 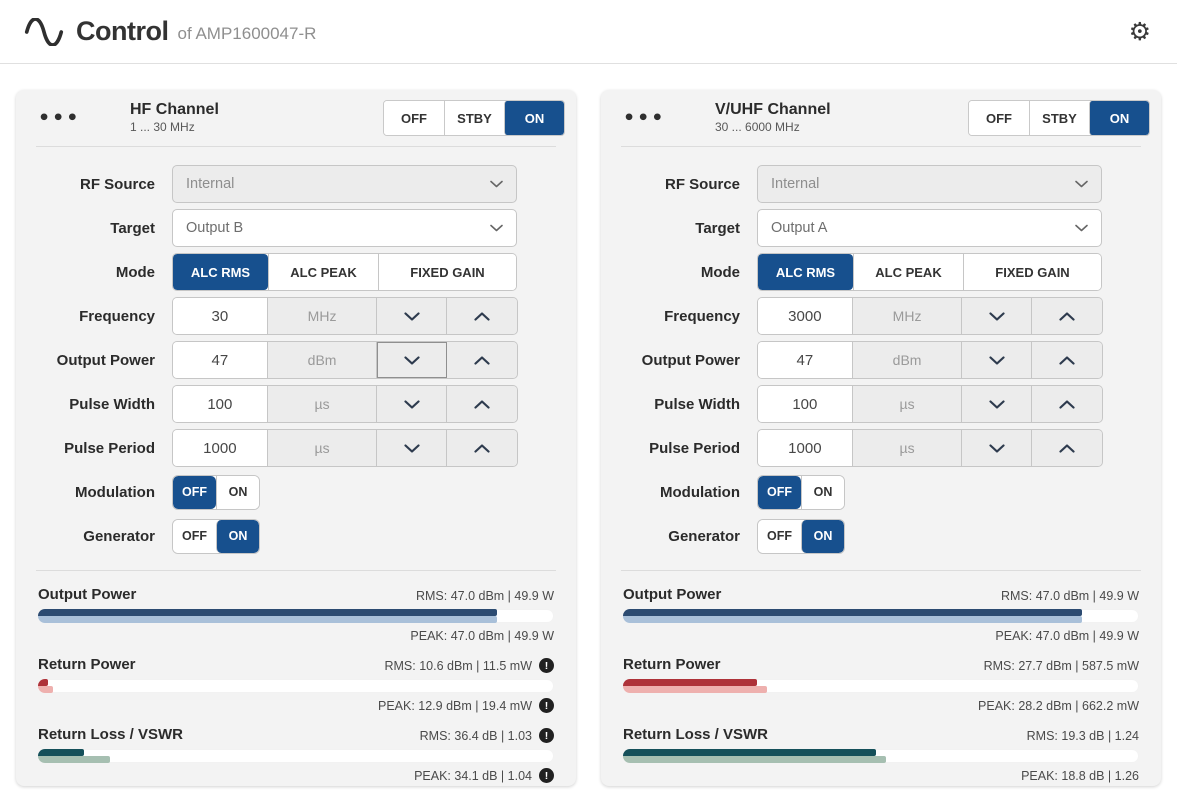 What do you see at coordinates (43, 682) in the screenshot?
I see `rms-bar-fill` at bounding box center [43, 682].